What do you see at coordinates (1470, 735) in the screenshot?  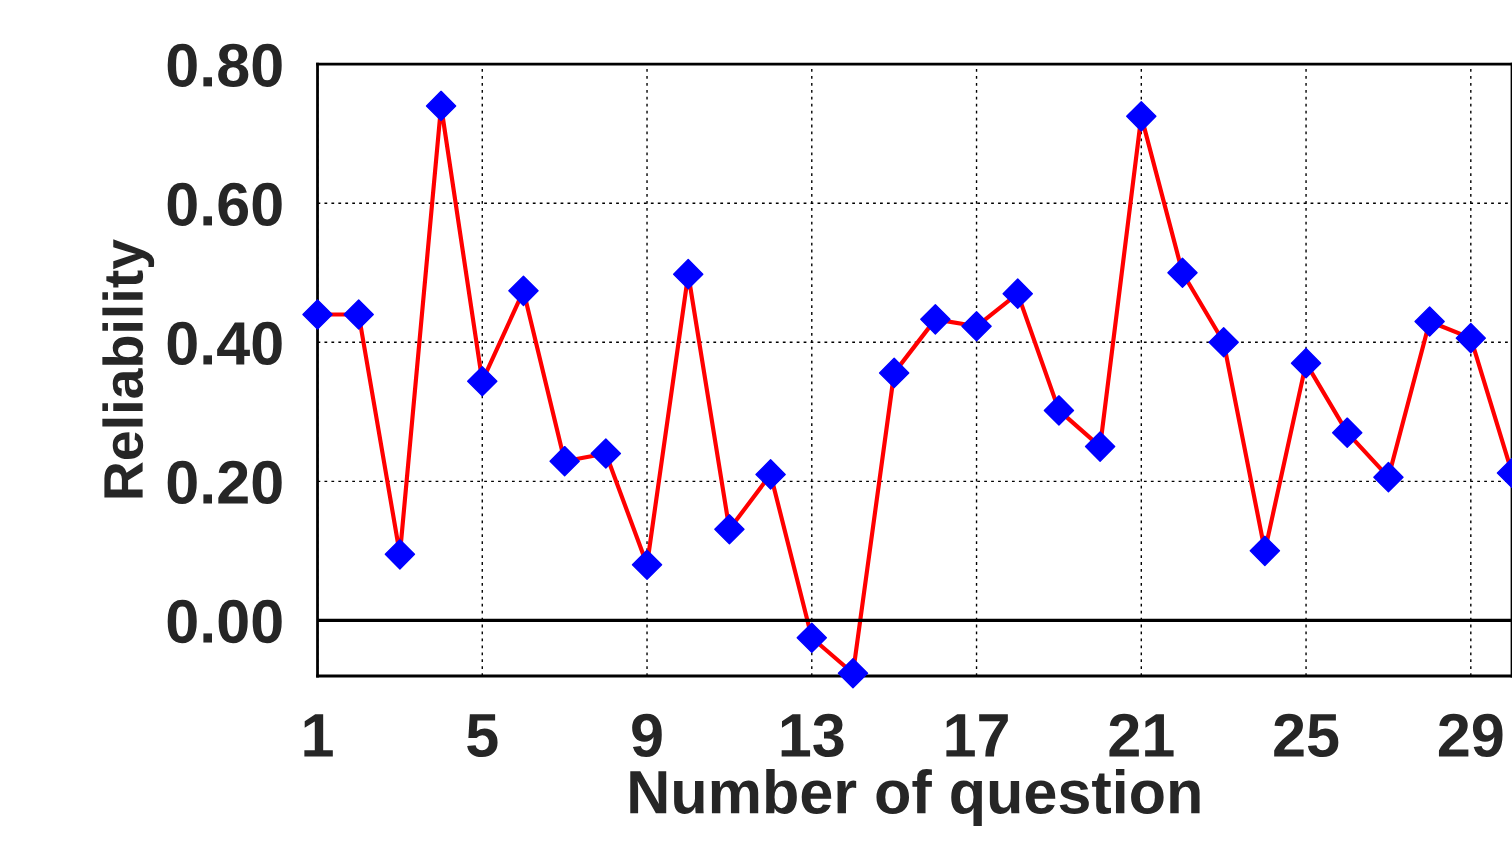 I see `x-tick-label: 29` at bounding box center [1470, 735].